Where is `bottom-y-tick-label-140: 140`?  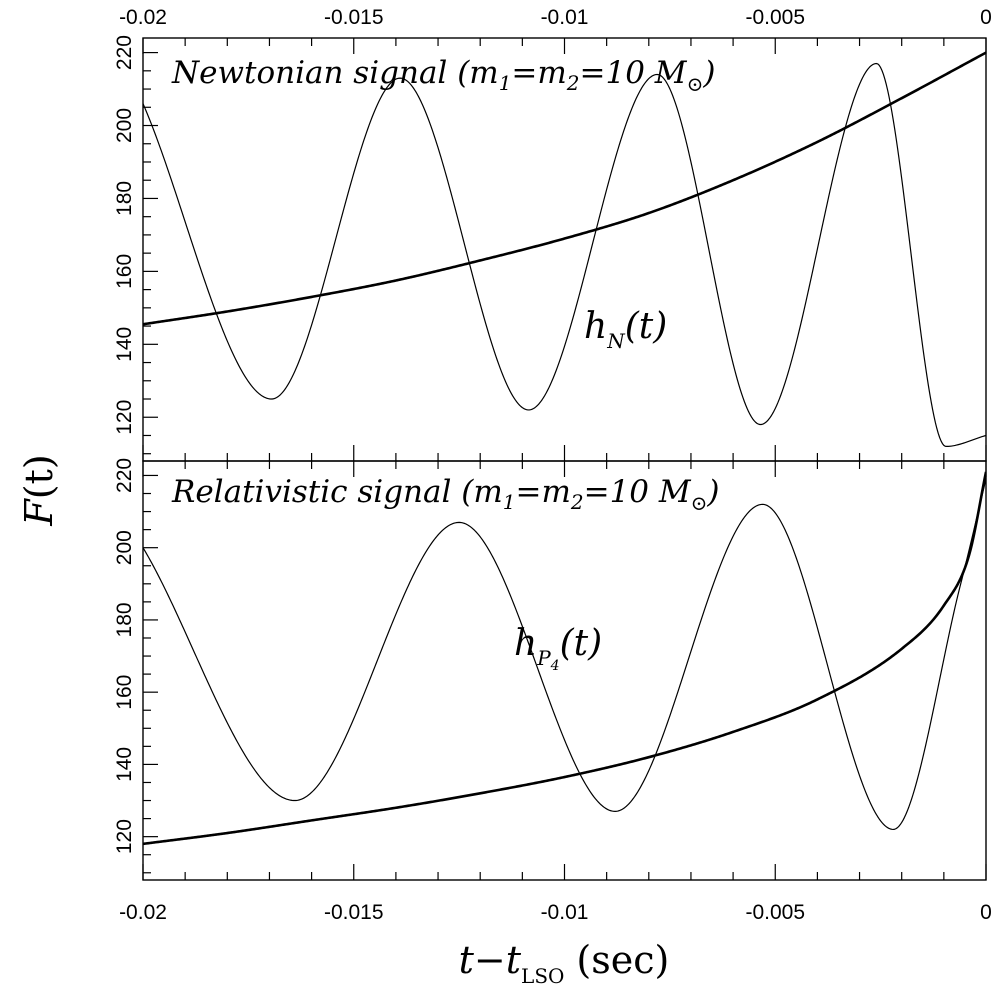 bottom-y-tick-label-140: 140 is located at coordinates (124, 764).